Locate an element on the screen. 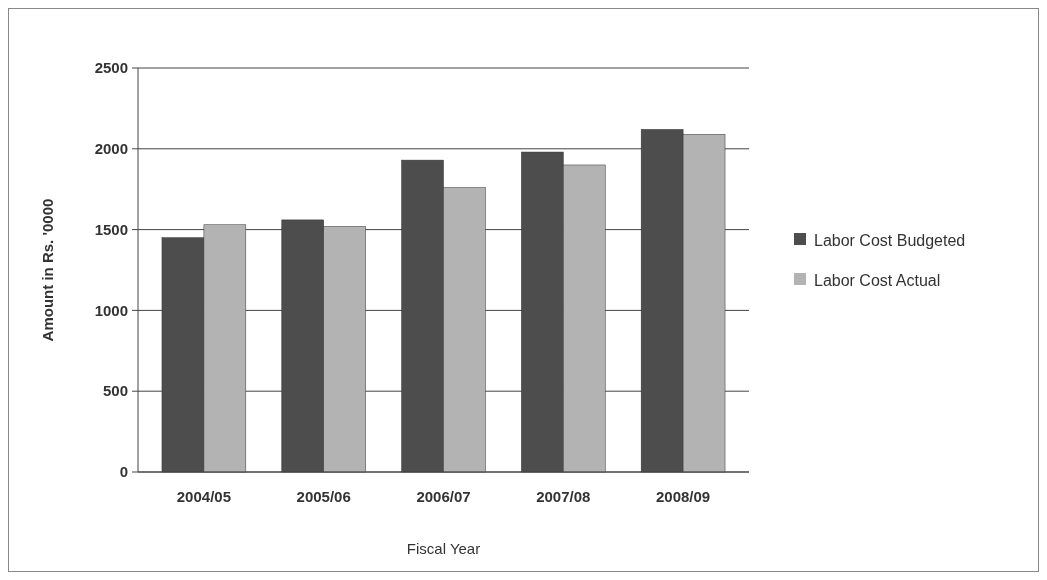  x-tick-label: 2007/08 is located at coordinates (563, 496).